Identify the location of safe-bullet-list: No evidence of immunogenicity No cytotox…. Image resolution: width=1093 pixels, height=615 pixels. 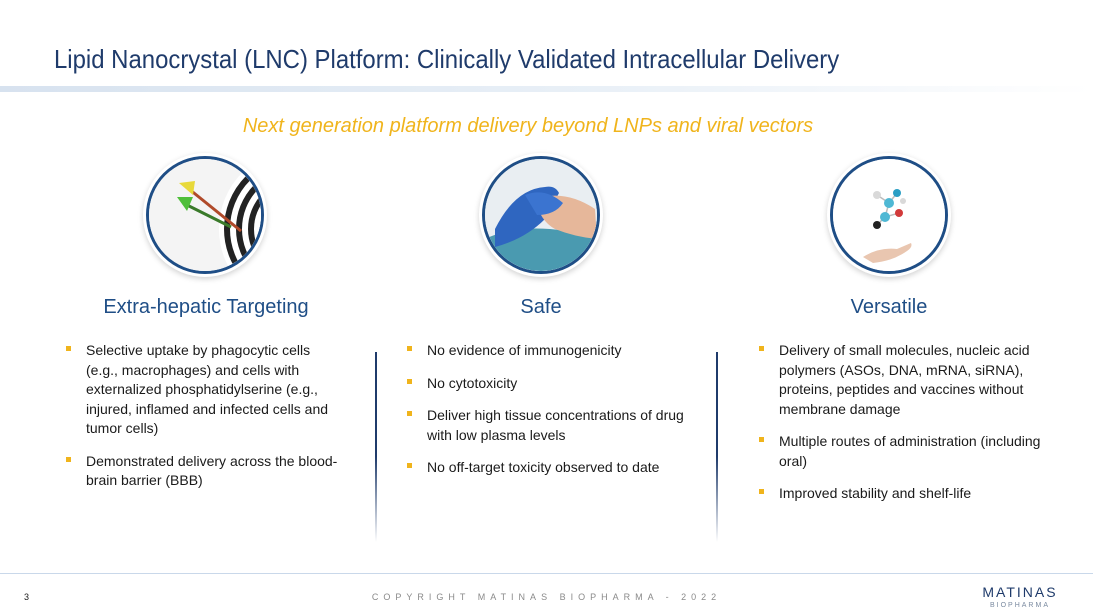
(546, 416).